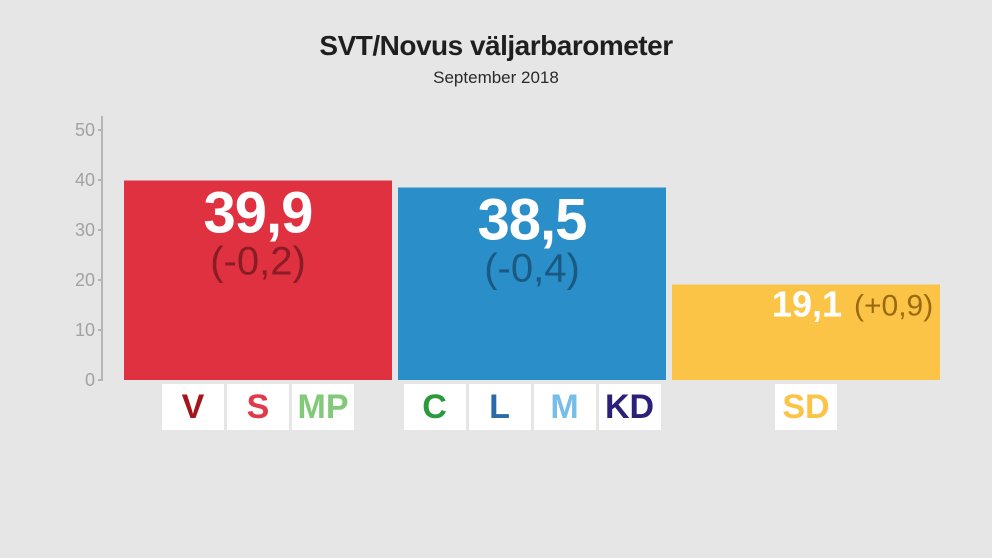 The image size is (992, 558). Describe the element at coordinates (496, 45) in the screenshot. I see `chart-title: SVT/Novus väljarbarometer` at that location.